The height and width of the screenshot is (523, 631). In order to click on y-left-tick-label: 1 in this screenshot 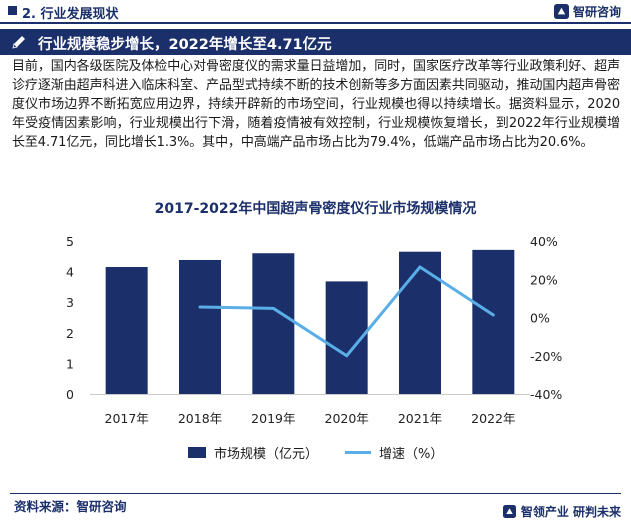, I will do `click(70, 363)`.